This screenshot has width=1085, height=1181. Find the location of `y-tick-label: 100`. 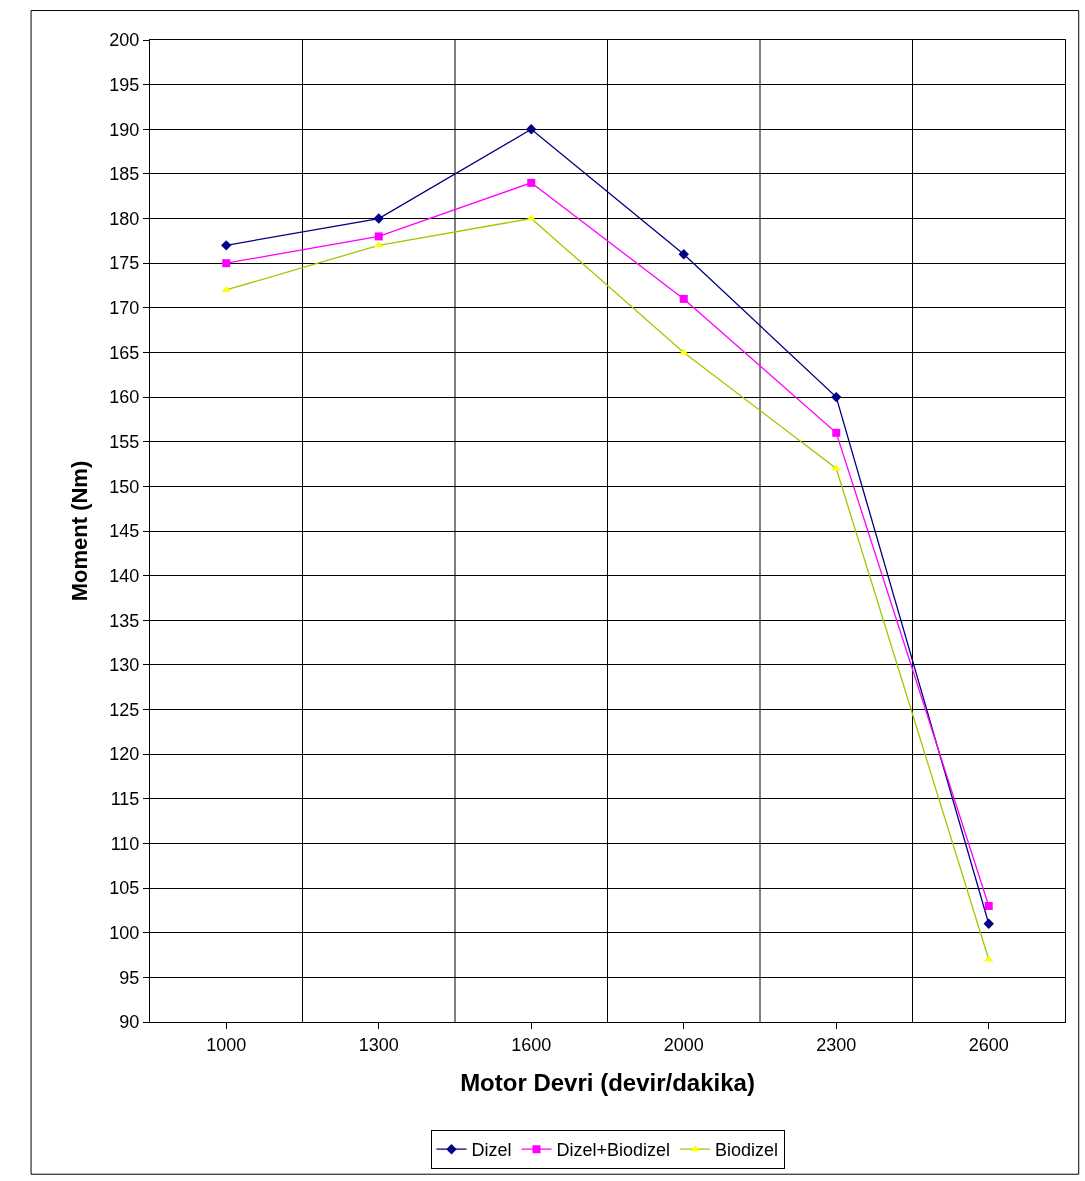

y-tick-label: 100 is located at coordinates (124, 933).